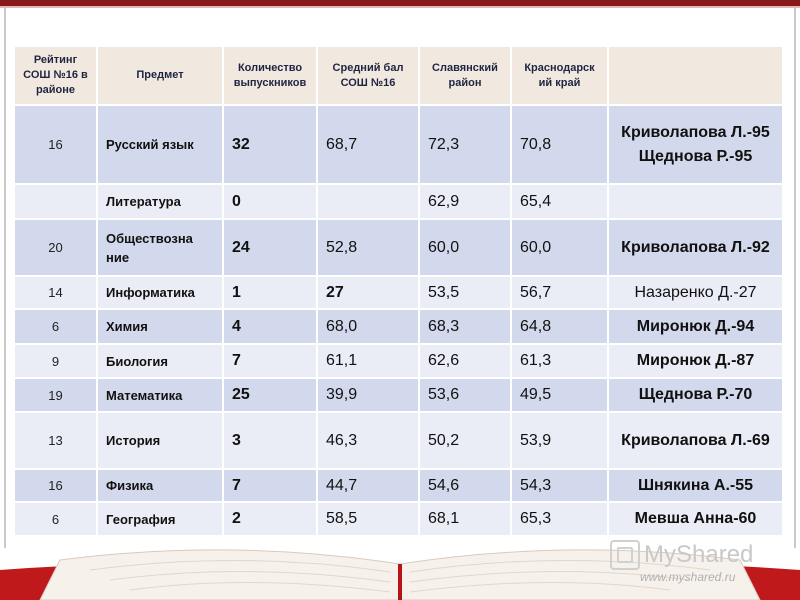 The height and width of the screenshot is (600, 800). I want to click on row-slav: 62,6, so click(465, 361).